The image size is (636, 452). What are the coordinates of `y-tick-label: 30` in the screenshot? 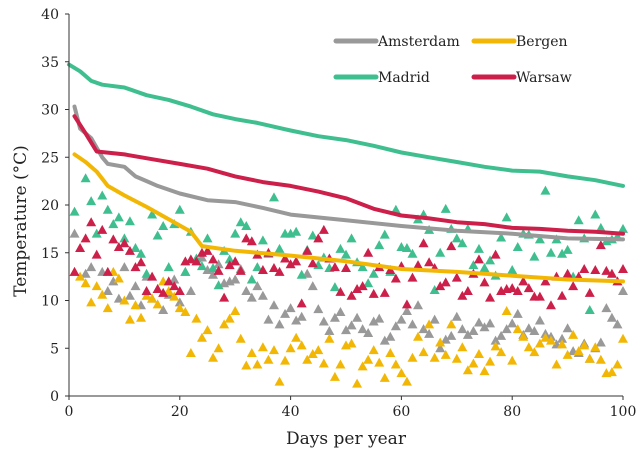 It's located at (50, 111).